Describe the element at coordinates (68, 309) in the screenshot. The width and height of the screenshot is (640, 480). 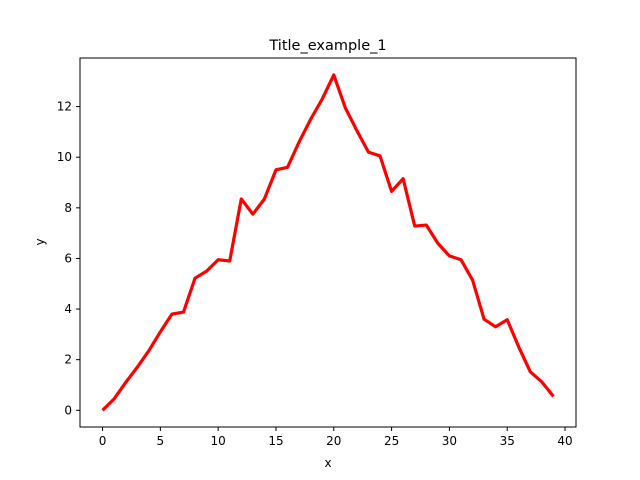
I see `y-tick-label: 4` at that location.